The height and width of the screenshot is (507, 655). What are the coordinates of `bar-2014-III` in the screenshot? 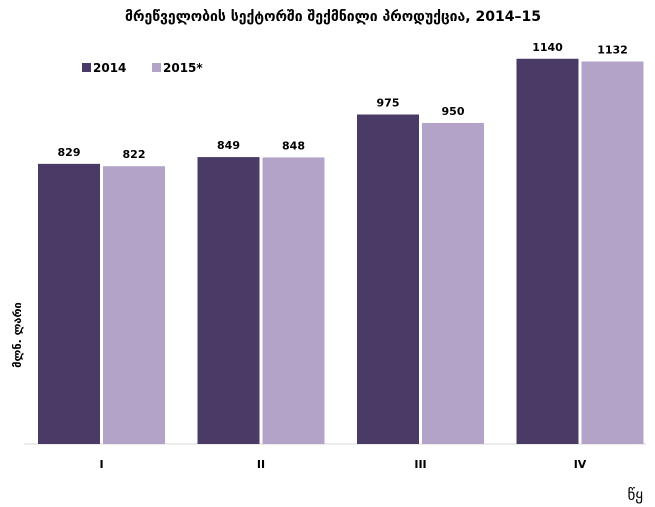 It's located at (388, 279).